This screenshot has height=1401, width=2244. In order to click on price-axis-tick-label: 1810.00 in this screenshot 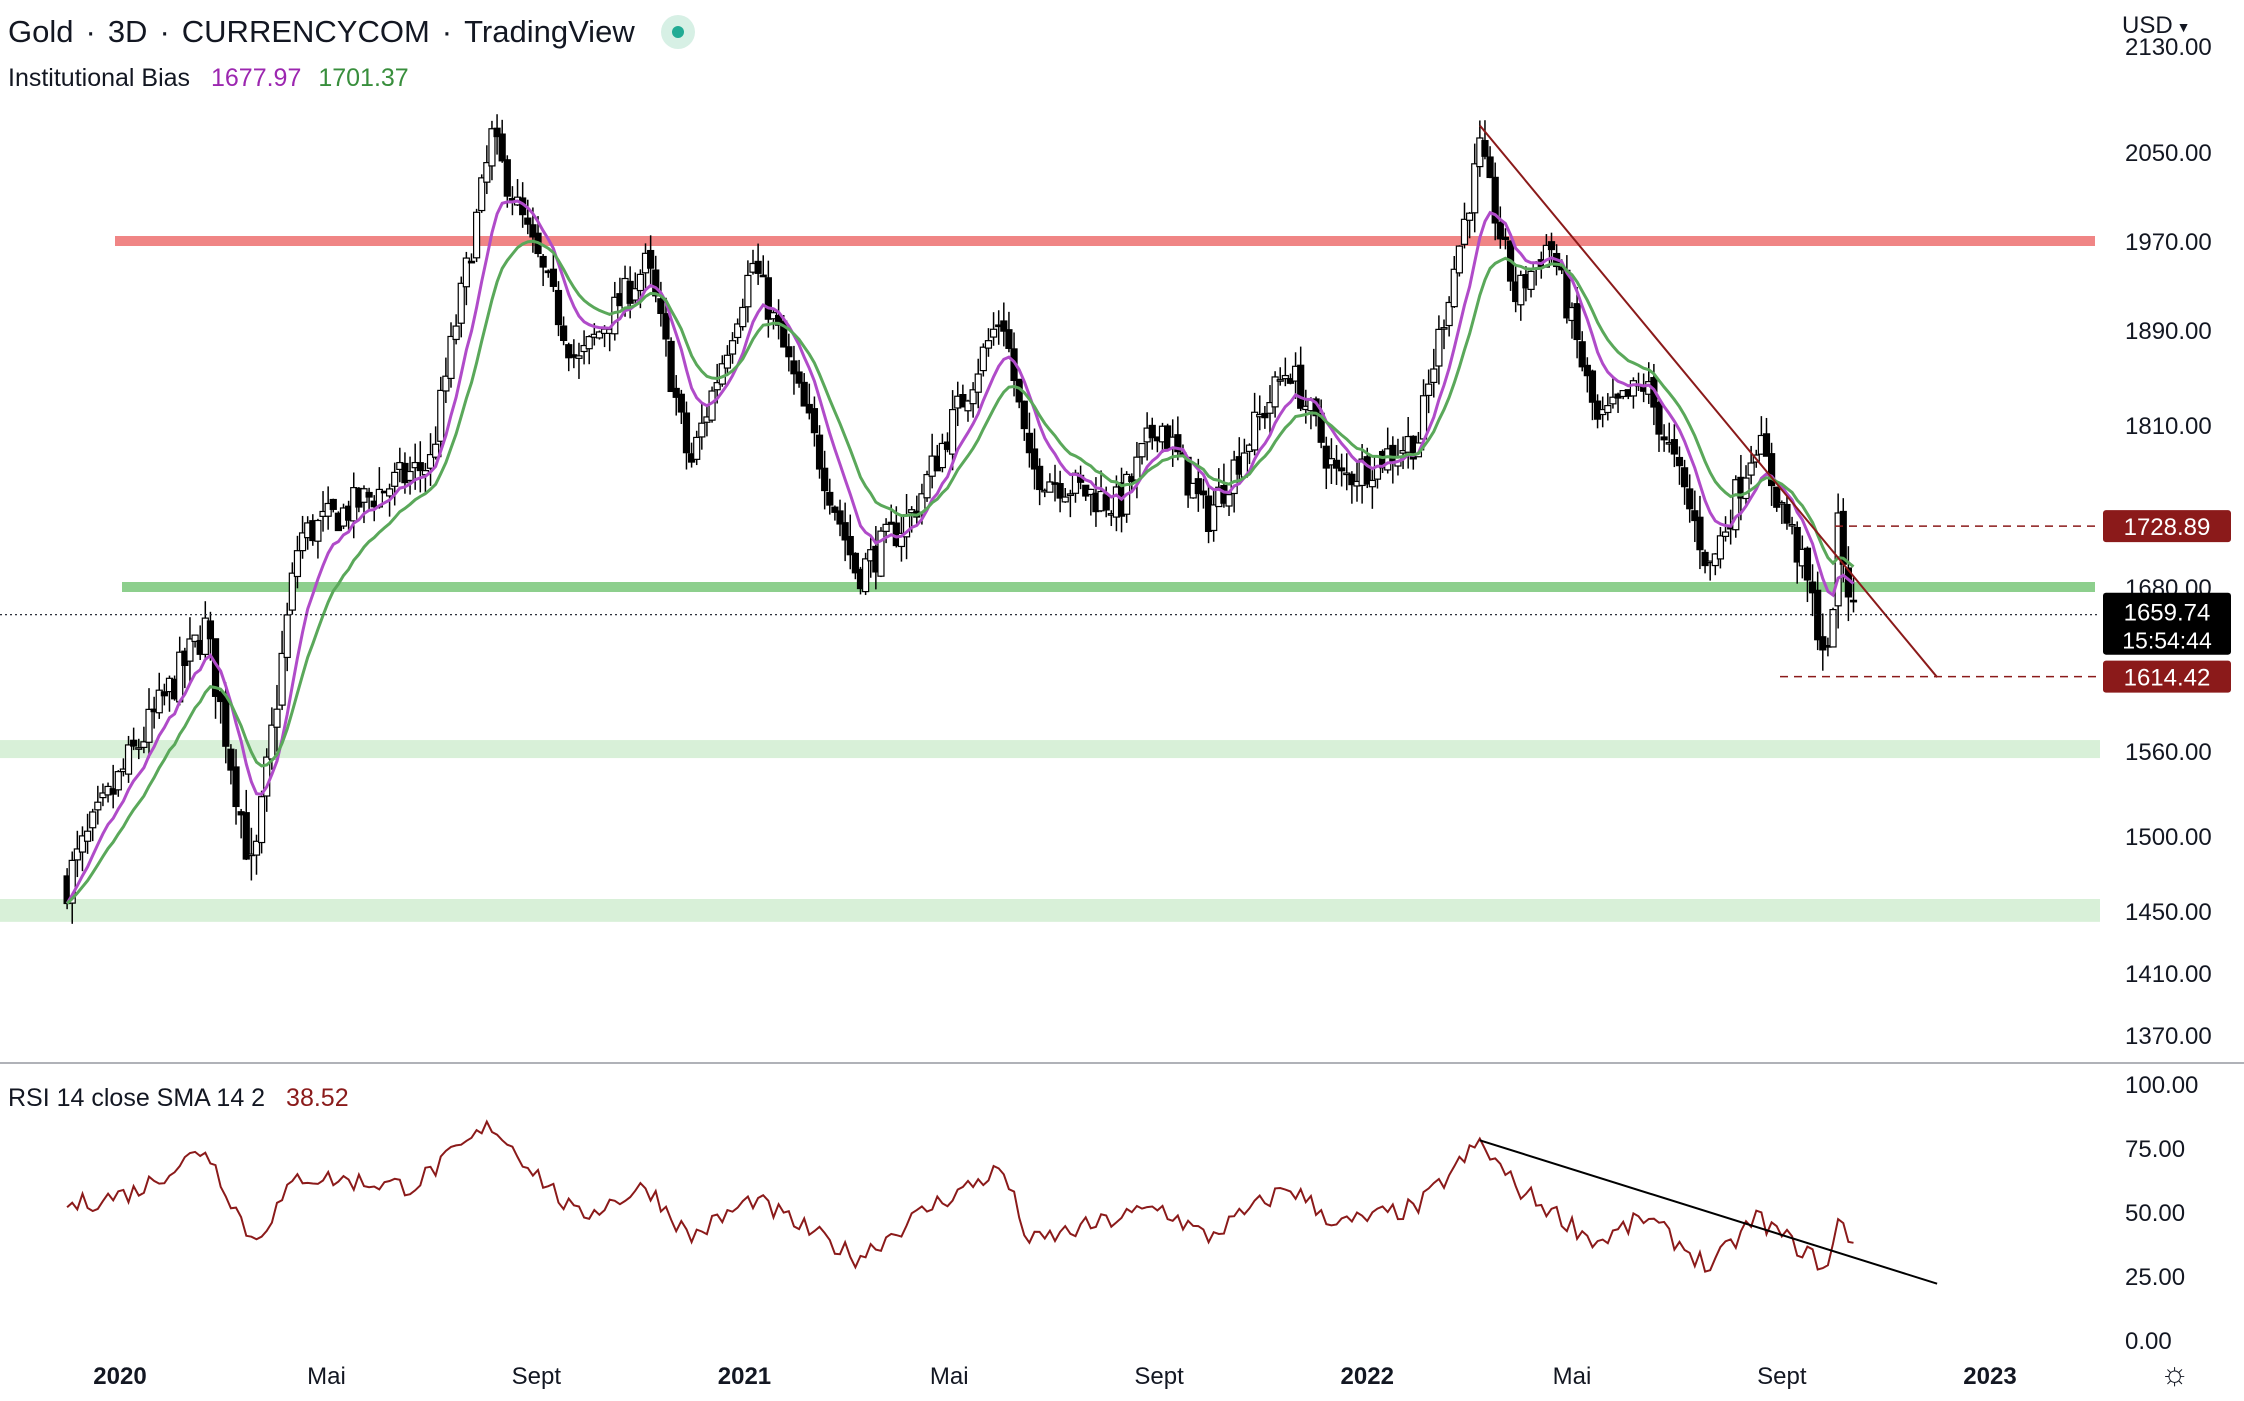, I will do `click(2168, 426)`.